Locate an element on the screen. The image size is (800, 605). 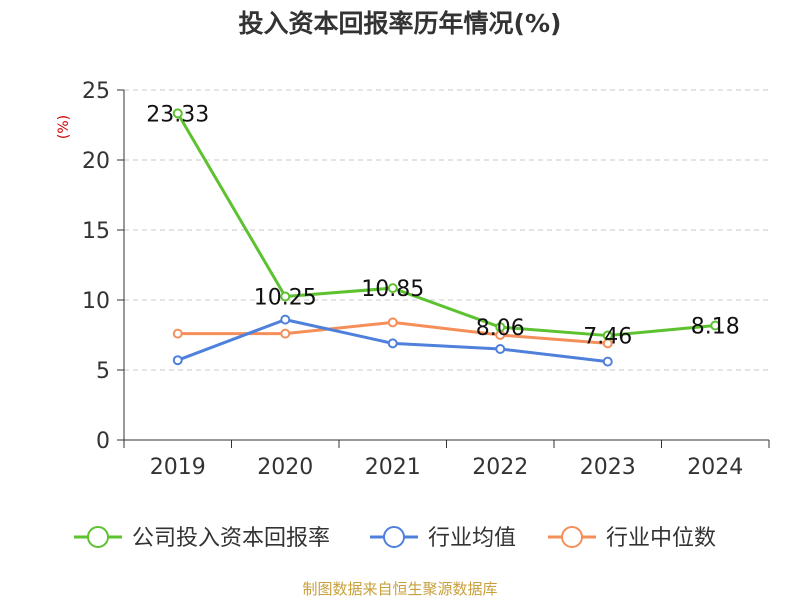
data-label-2023: 7.46 is located at coordinates (607, 337).